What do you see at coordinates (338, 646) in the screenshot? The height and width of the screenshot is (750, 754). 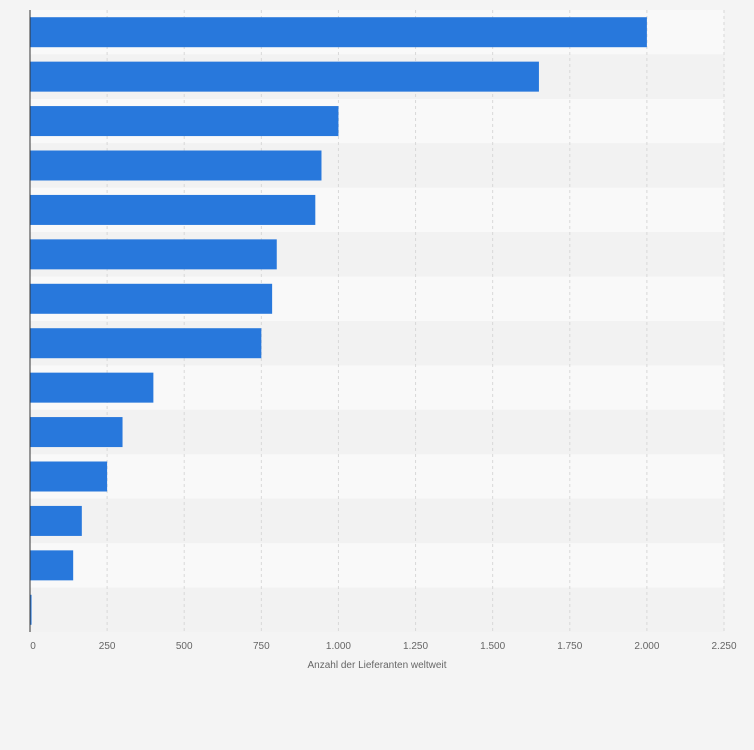 I see `x-tick-label-1000: 1.000` at bounding box center [338, 646].